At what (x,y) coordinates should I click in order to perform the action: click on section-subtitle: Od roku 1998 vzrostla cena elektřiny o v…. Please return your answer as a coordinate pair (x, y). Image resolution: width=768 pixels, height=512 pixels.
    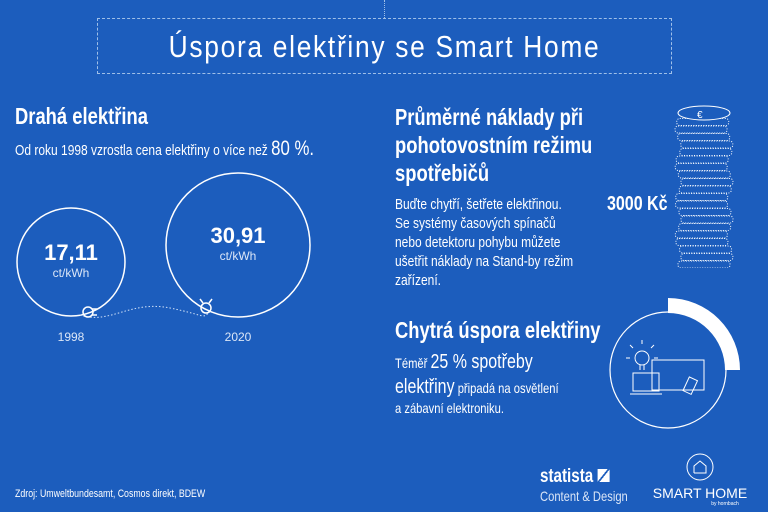
    Looking at the image, I should click on (164, 149).